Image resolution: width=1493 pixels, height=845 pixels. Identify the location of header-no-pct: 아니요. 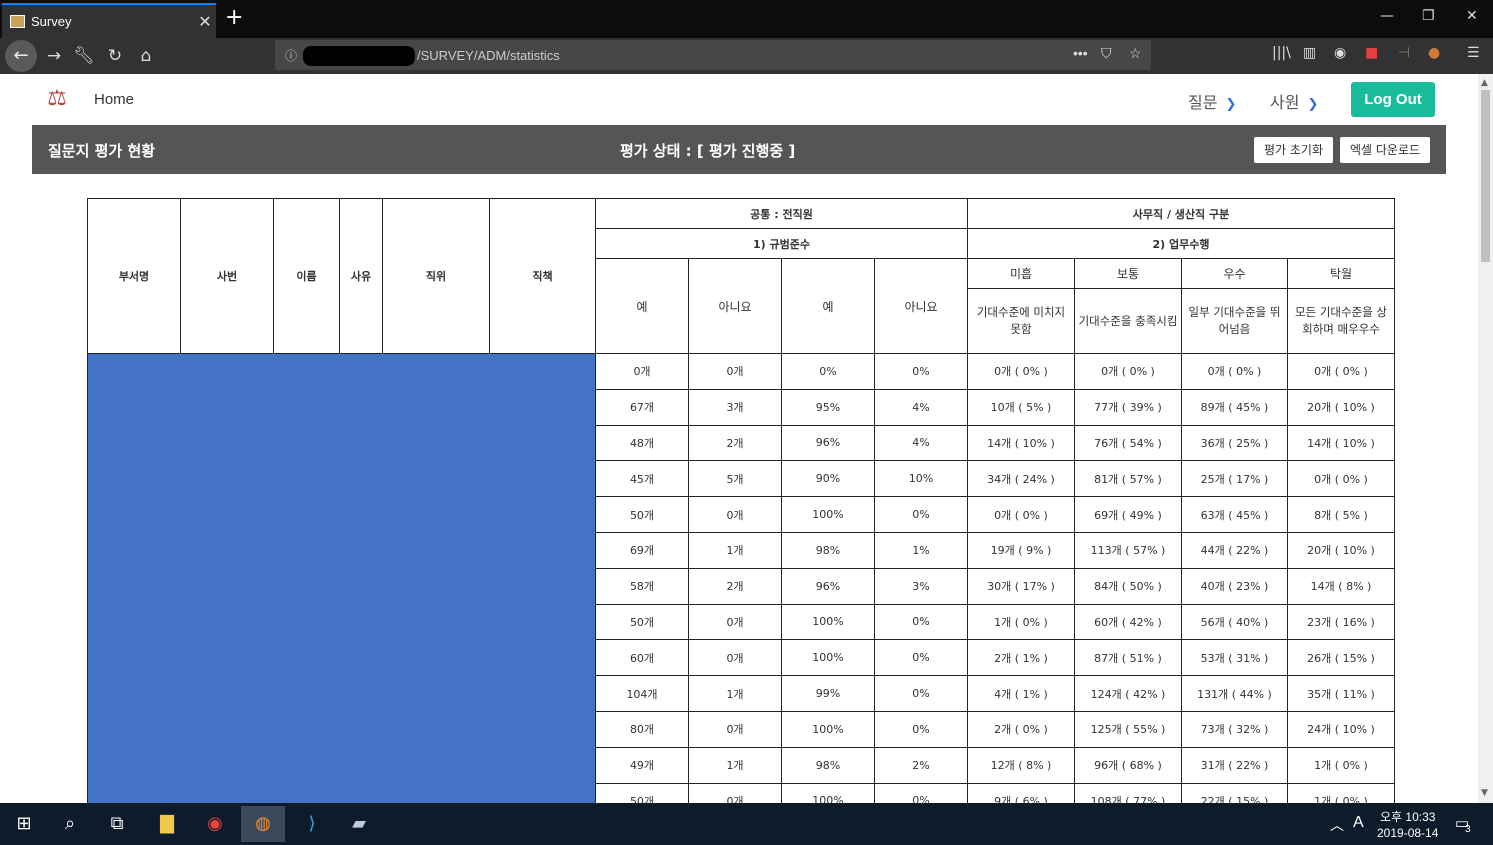
(921, 306).